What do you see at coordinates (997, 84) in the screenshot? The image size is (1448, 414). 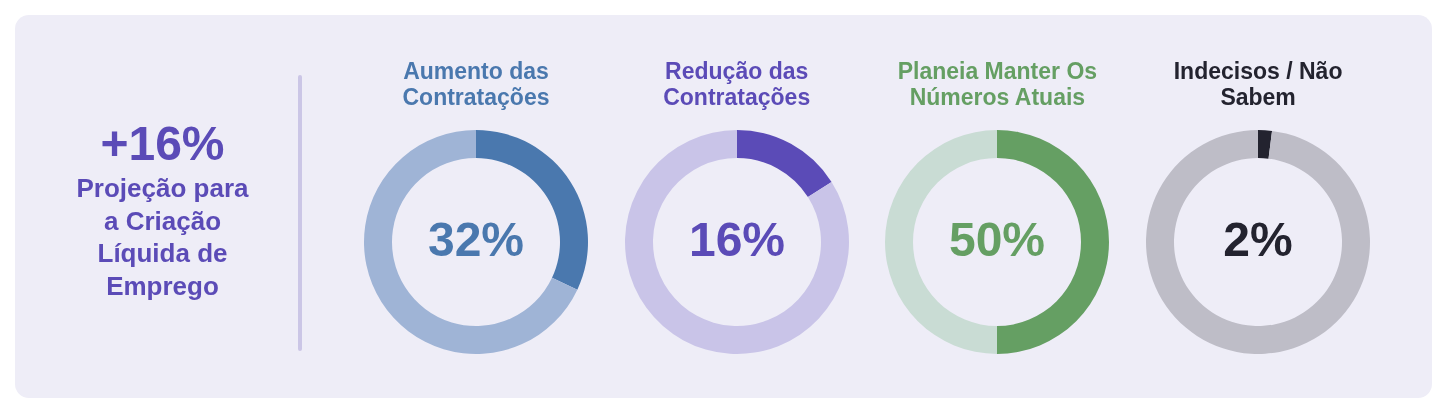 I see `chart-title: Planeia Manter Os Números Atuais` at bounding box center [997, 84].